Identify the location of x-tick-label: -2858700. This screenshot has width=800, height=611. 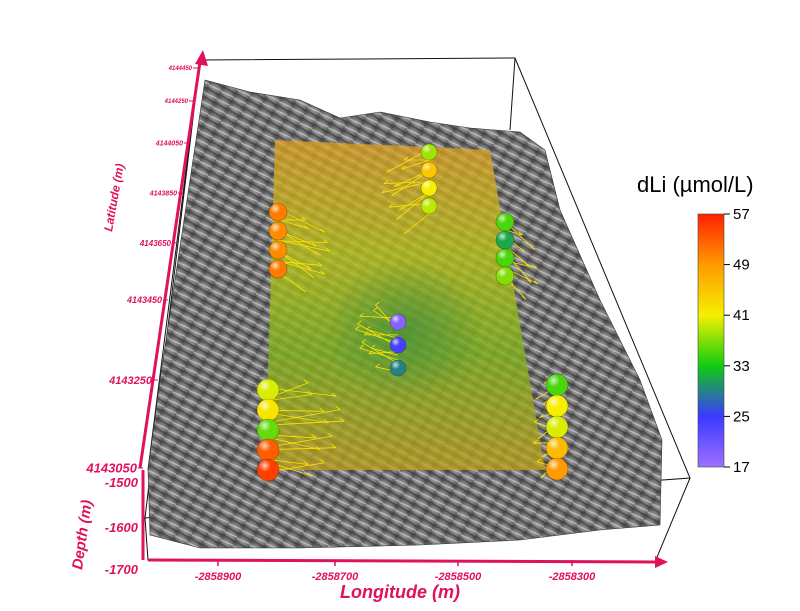
(335, 577).